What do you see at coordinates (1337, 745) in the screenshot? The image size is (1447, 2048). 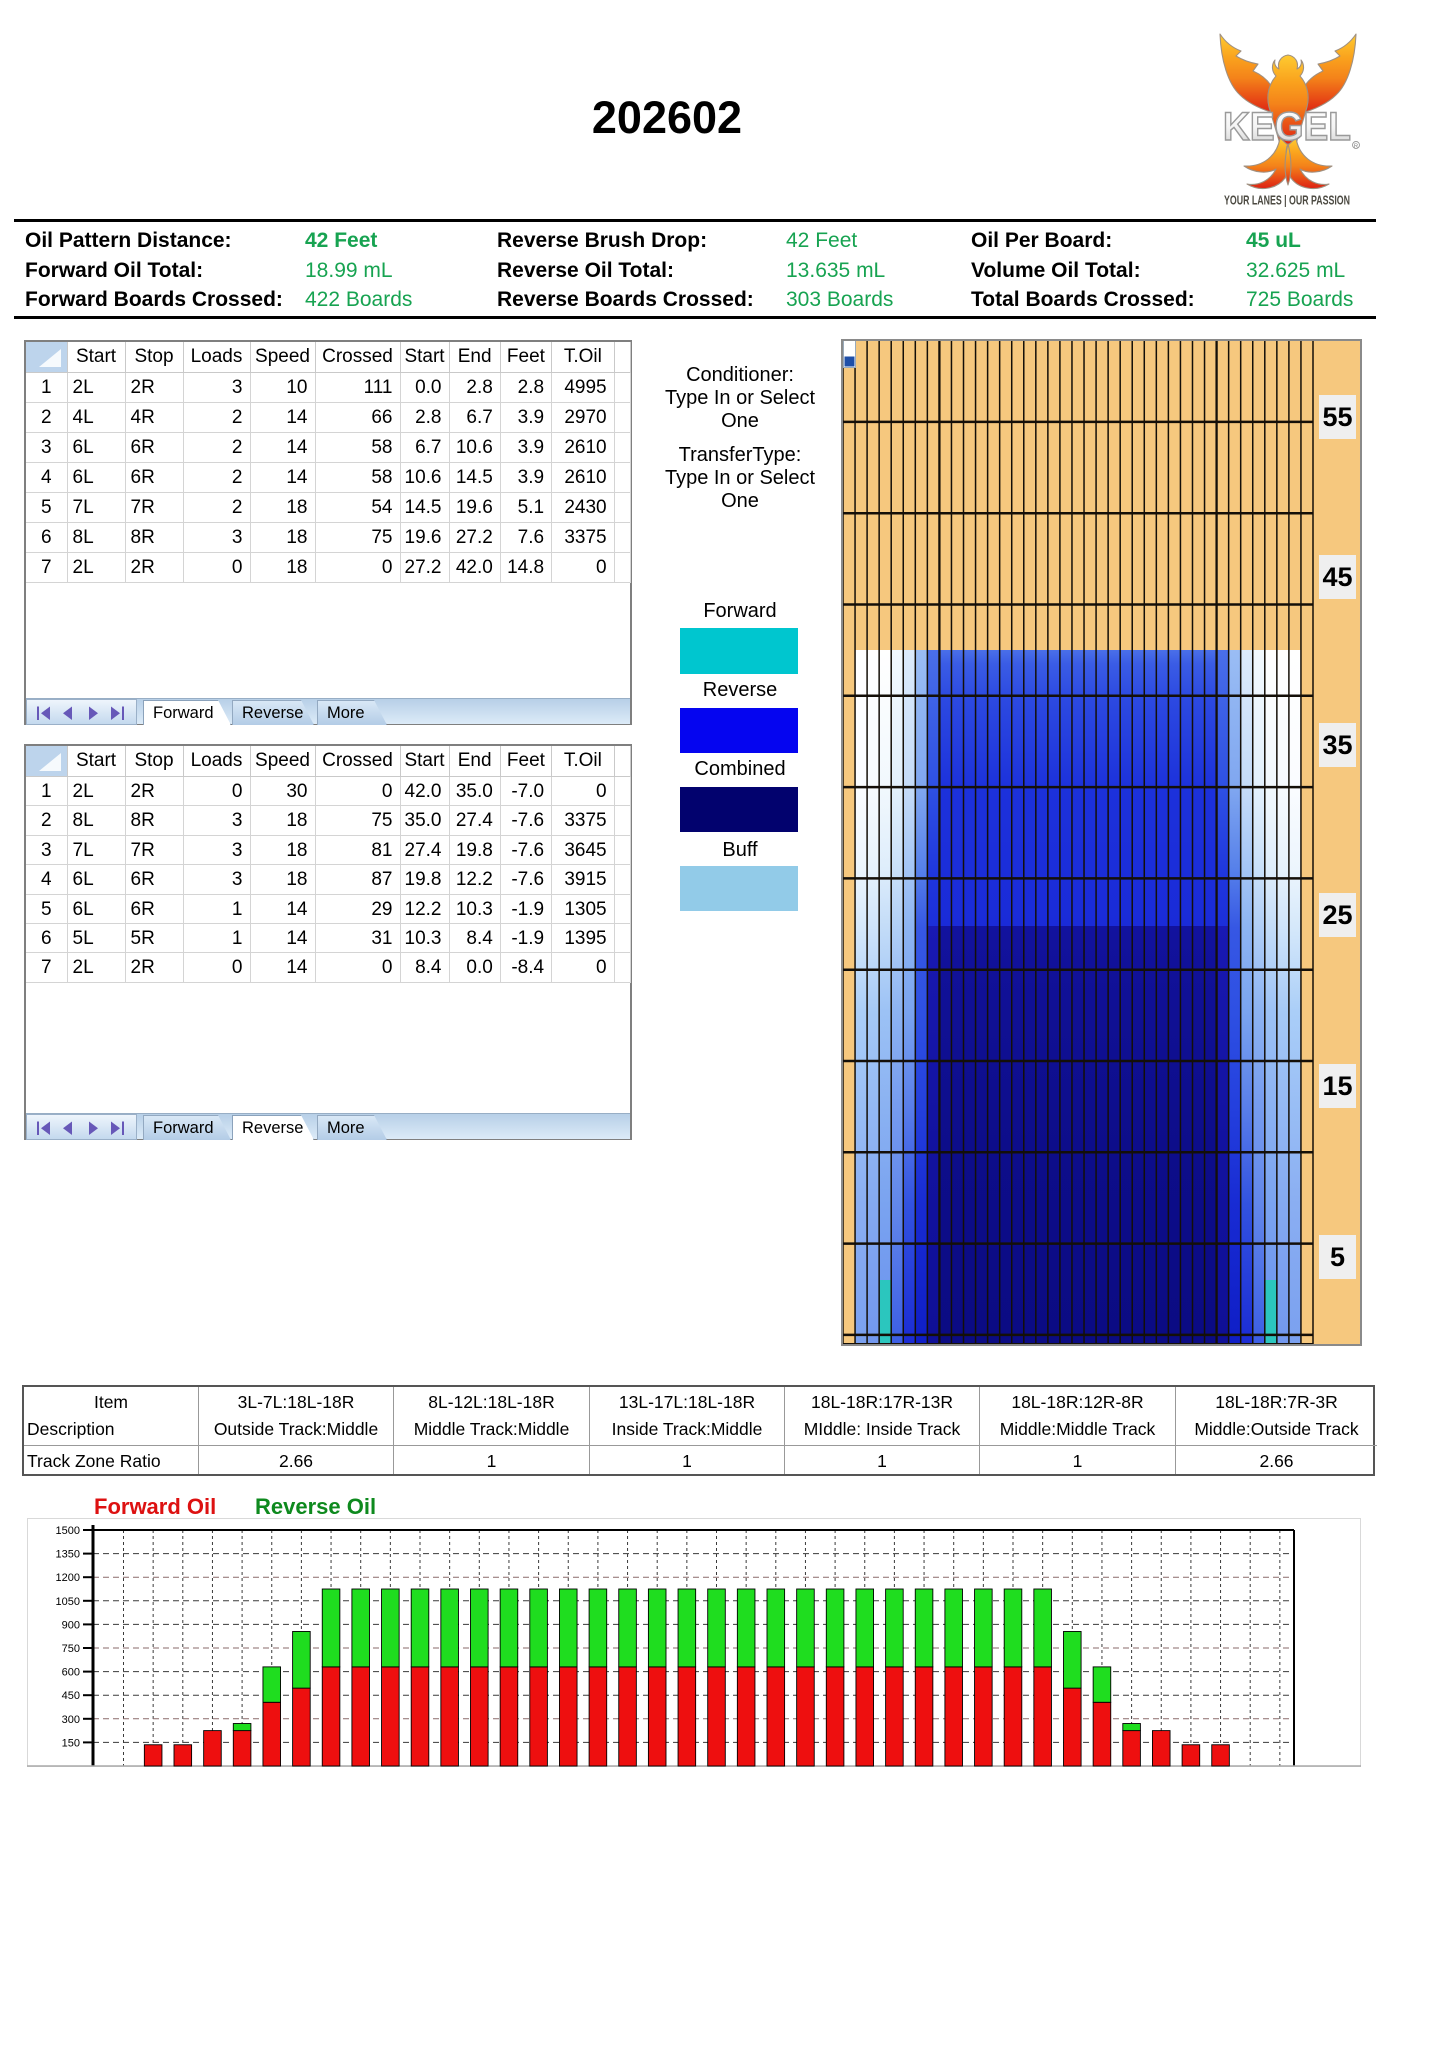 I see `svg-text: 35` at bounding box center [1337, 745].